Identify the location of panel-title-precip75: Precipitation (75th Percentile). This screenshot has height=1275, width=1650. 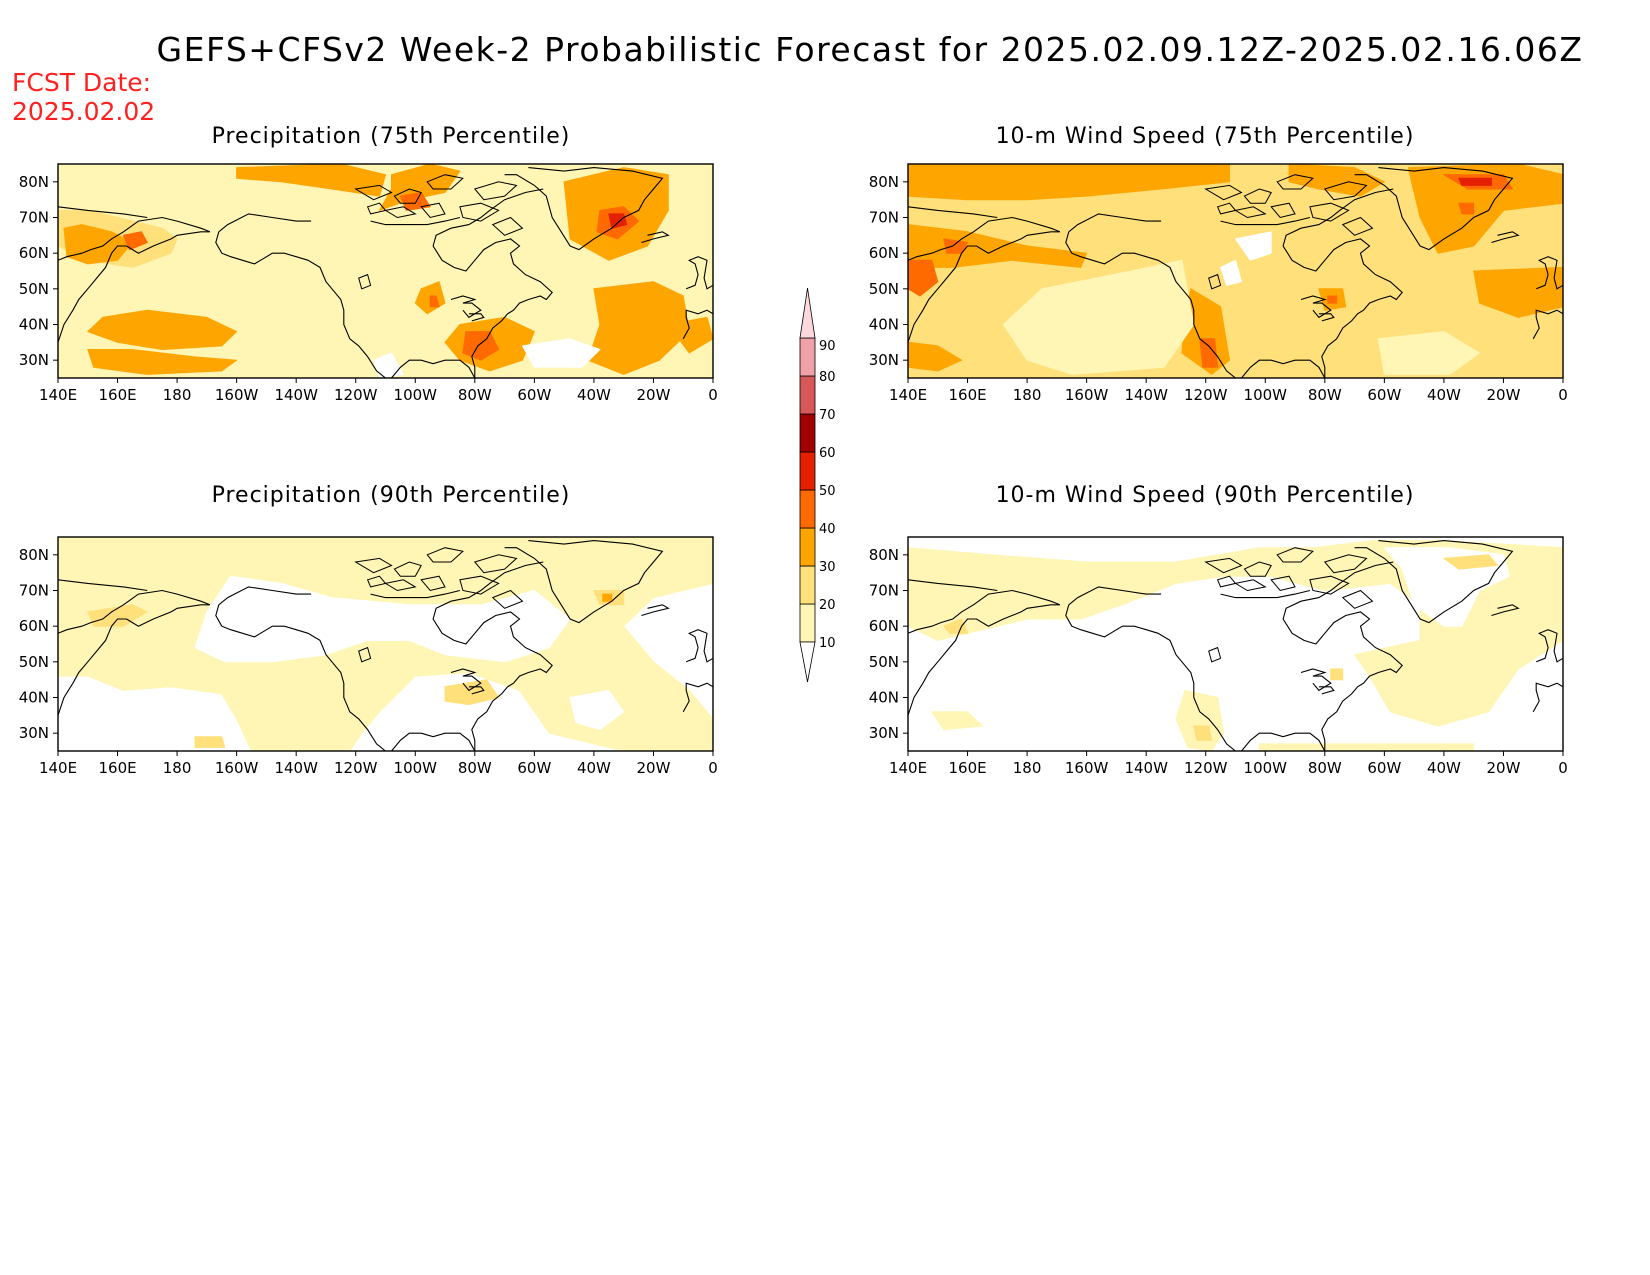
(391, 136).